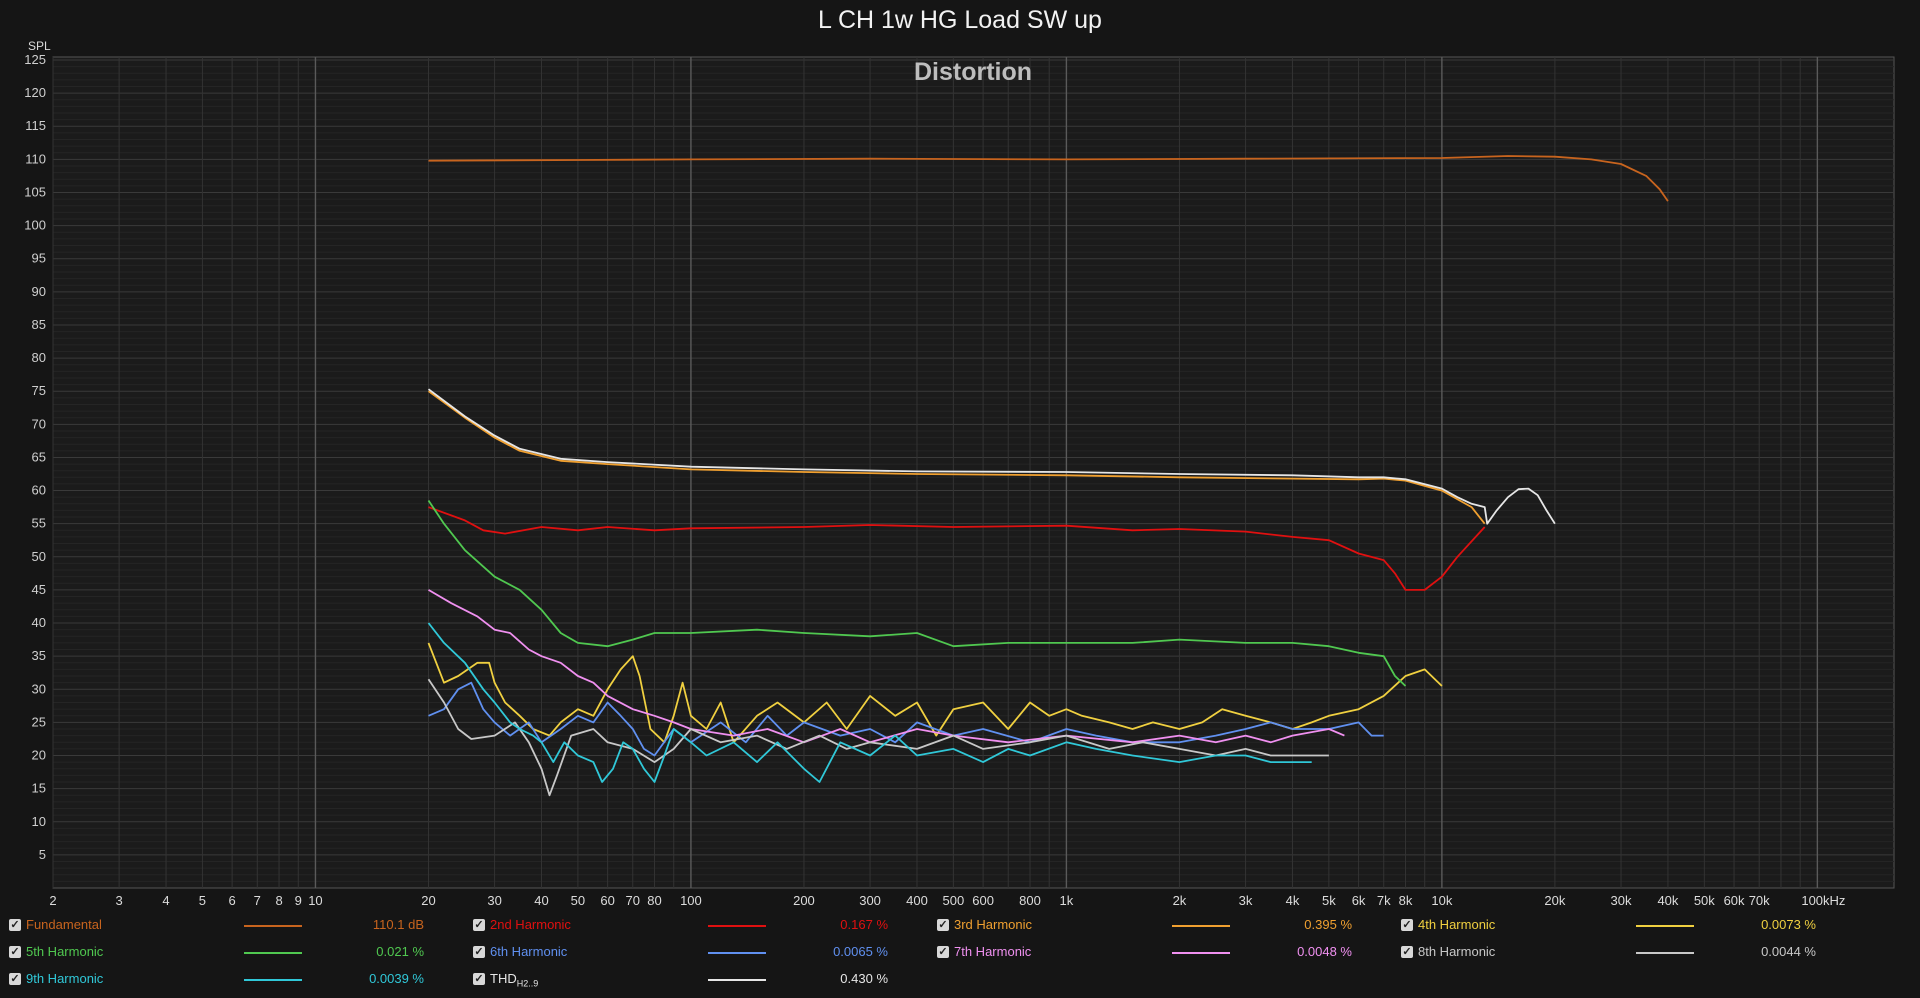 The height and width of the screenshot is (998, 1920). I want to click on y-tick-label: 120, so click(35, 92).